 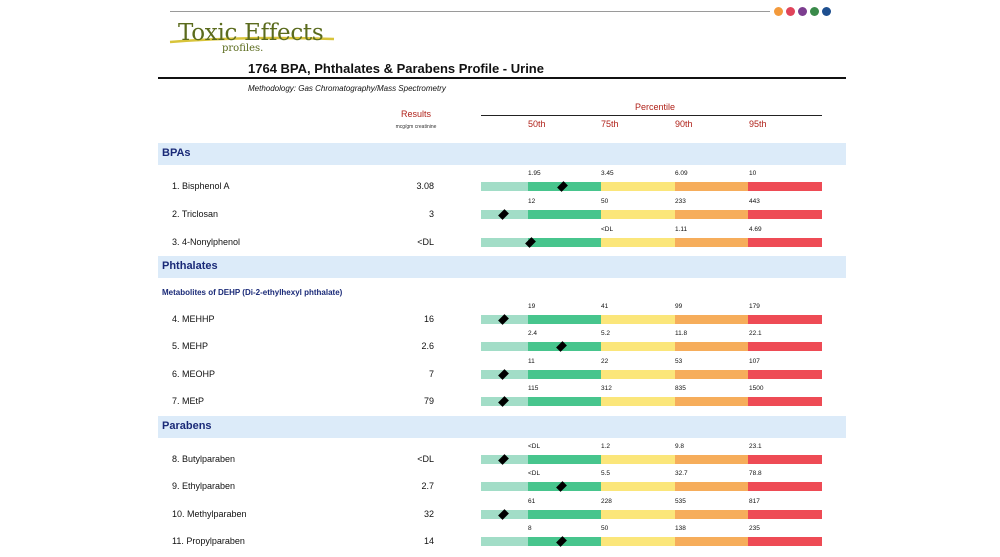 What do you see at coordinates (651, 115) in the screenshot?
I see `percentile-rule` at bounding box center [651, 115].